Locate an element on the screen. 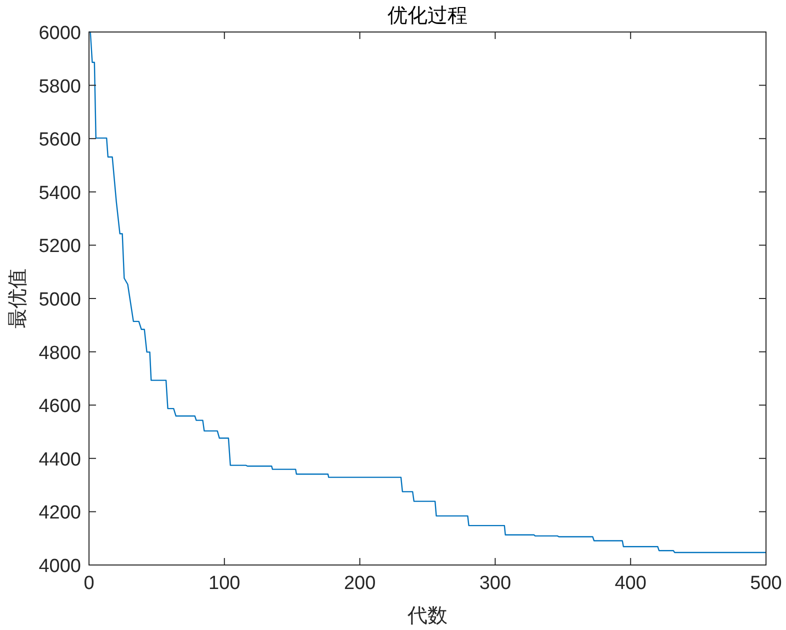 The image size is (786, 630). y-tick-label: 5600 is located at coordinates (59, 140).